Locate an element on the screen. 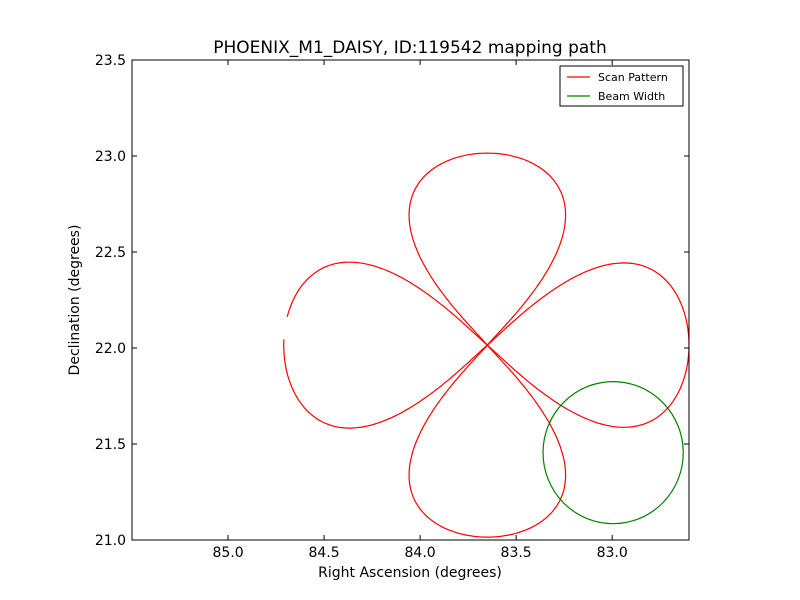  legend-label-beam: Beam Width is located at coordinates (631, 96).